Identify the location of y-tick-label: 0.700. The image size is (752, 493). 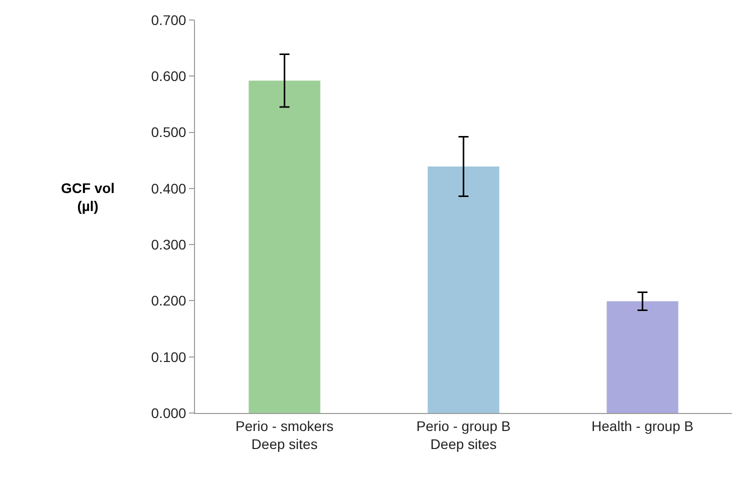
(168, 20).